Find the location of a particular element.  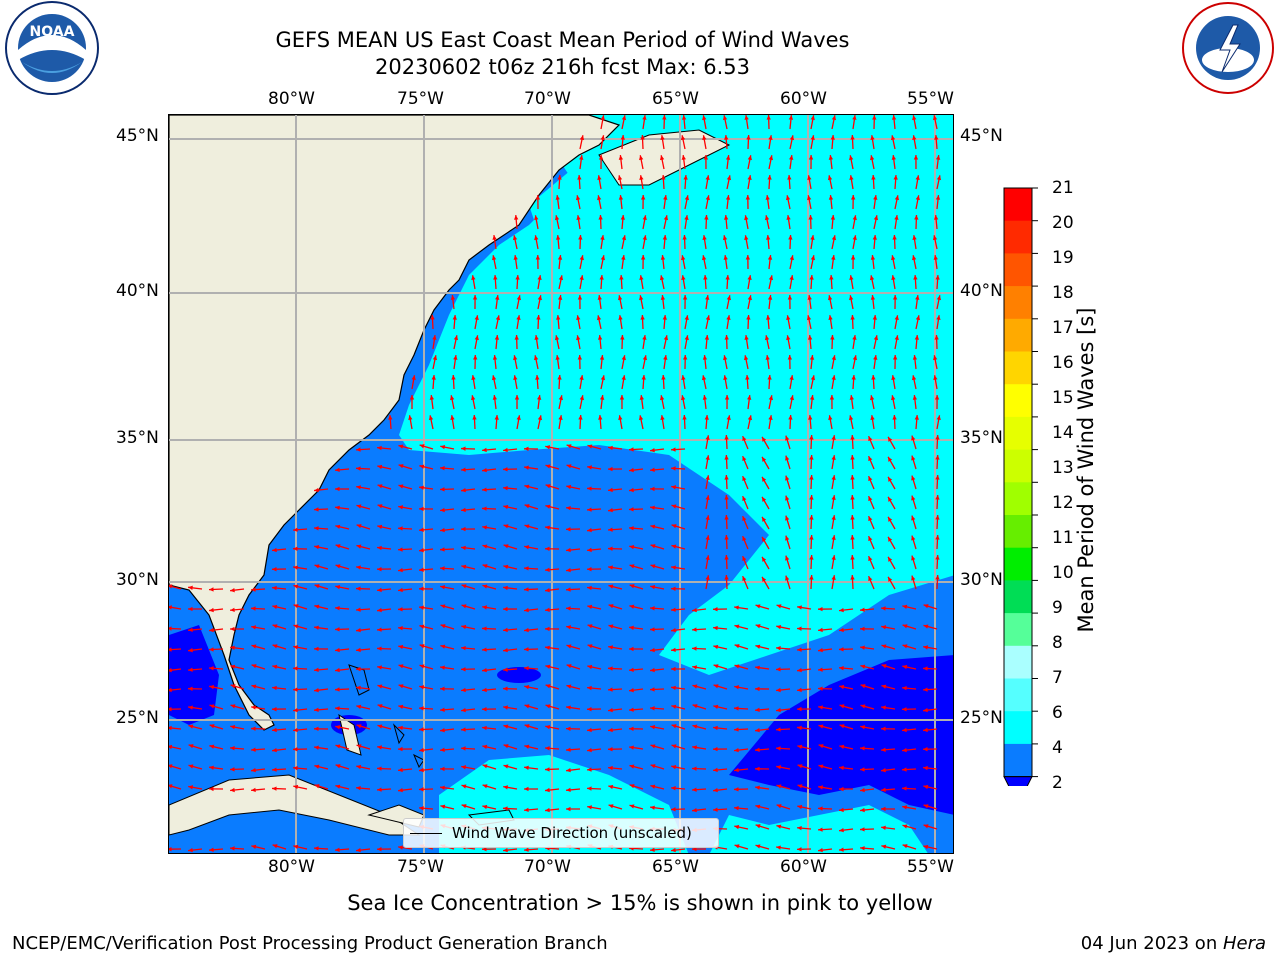

colorbar-segment is located at coordinates (1018, 270).